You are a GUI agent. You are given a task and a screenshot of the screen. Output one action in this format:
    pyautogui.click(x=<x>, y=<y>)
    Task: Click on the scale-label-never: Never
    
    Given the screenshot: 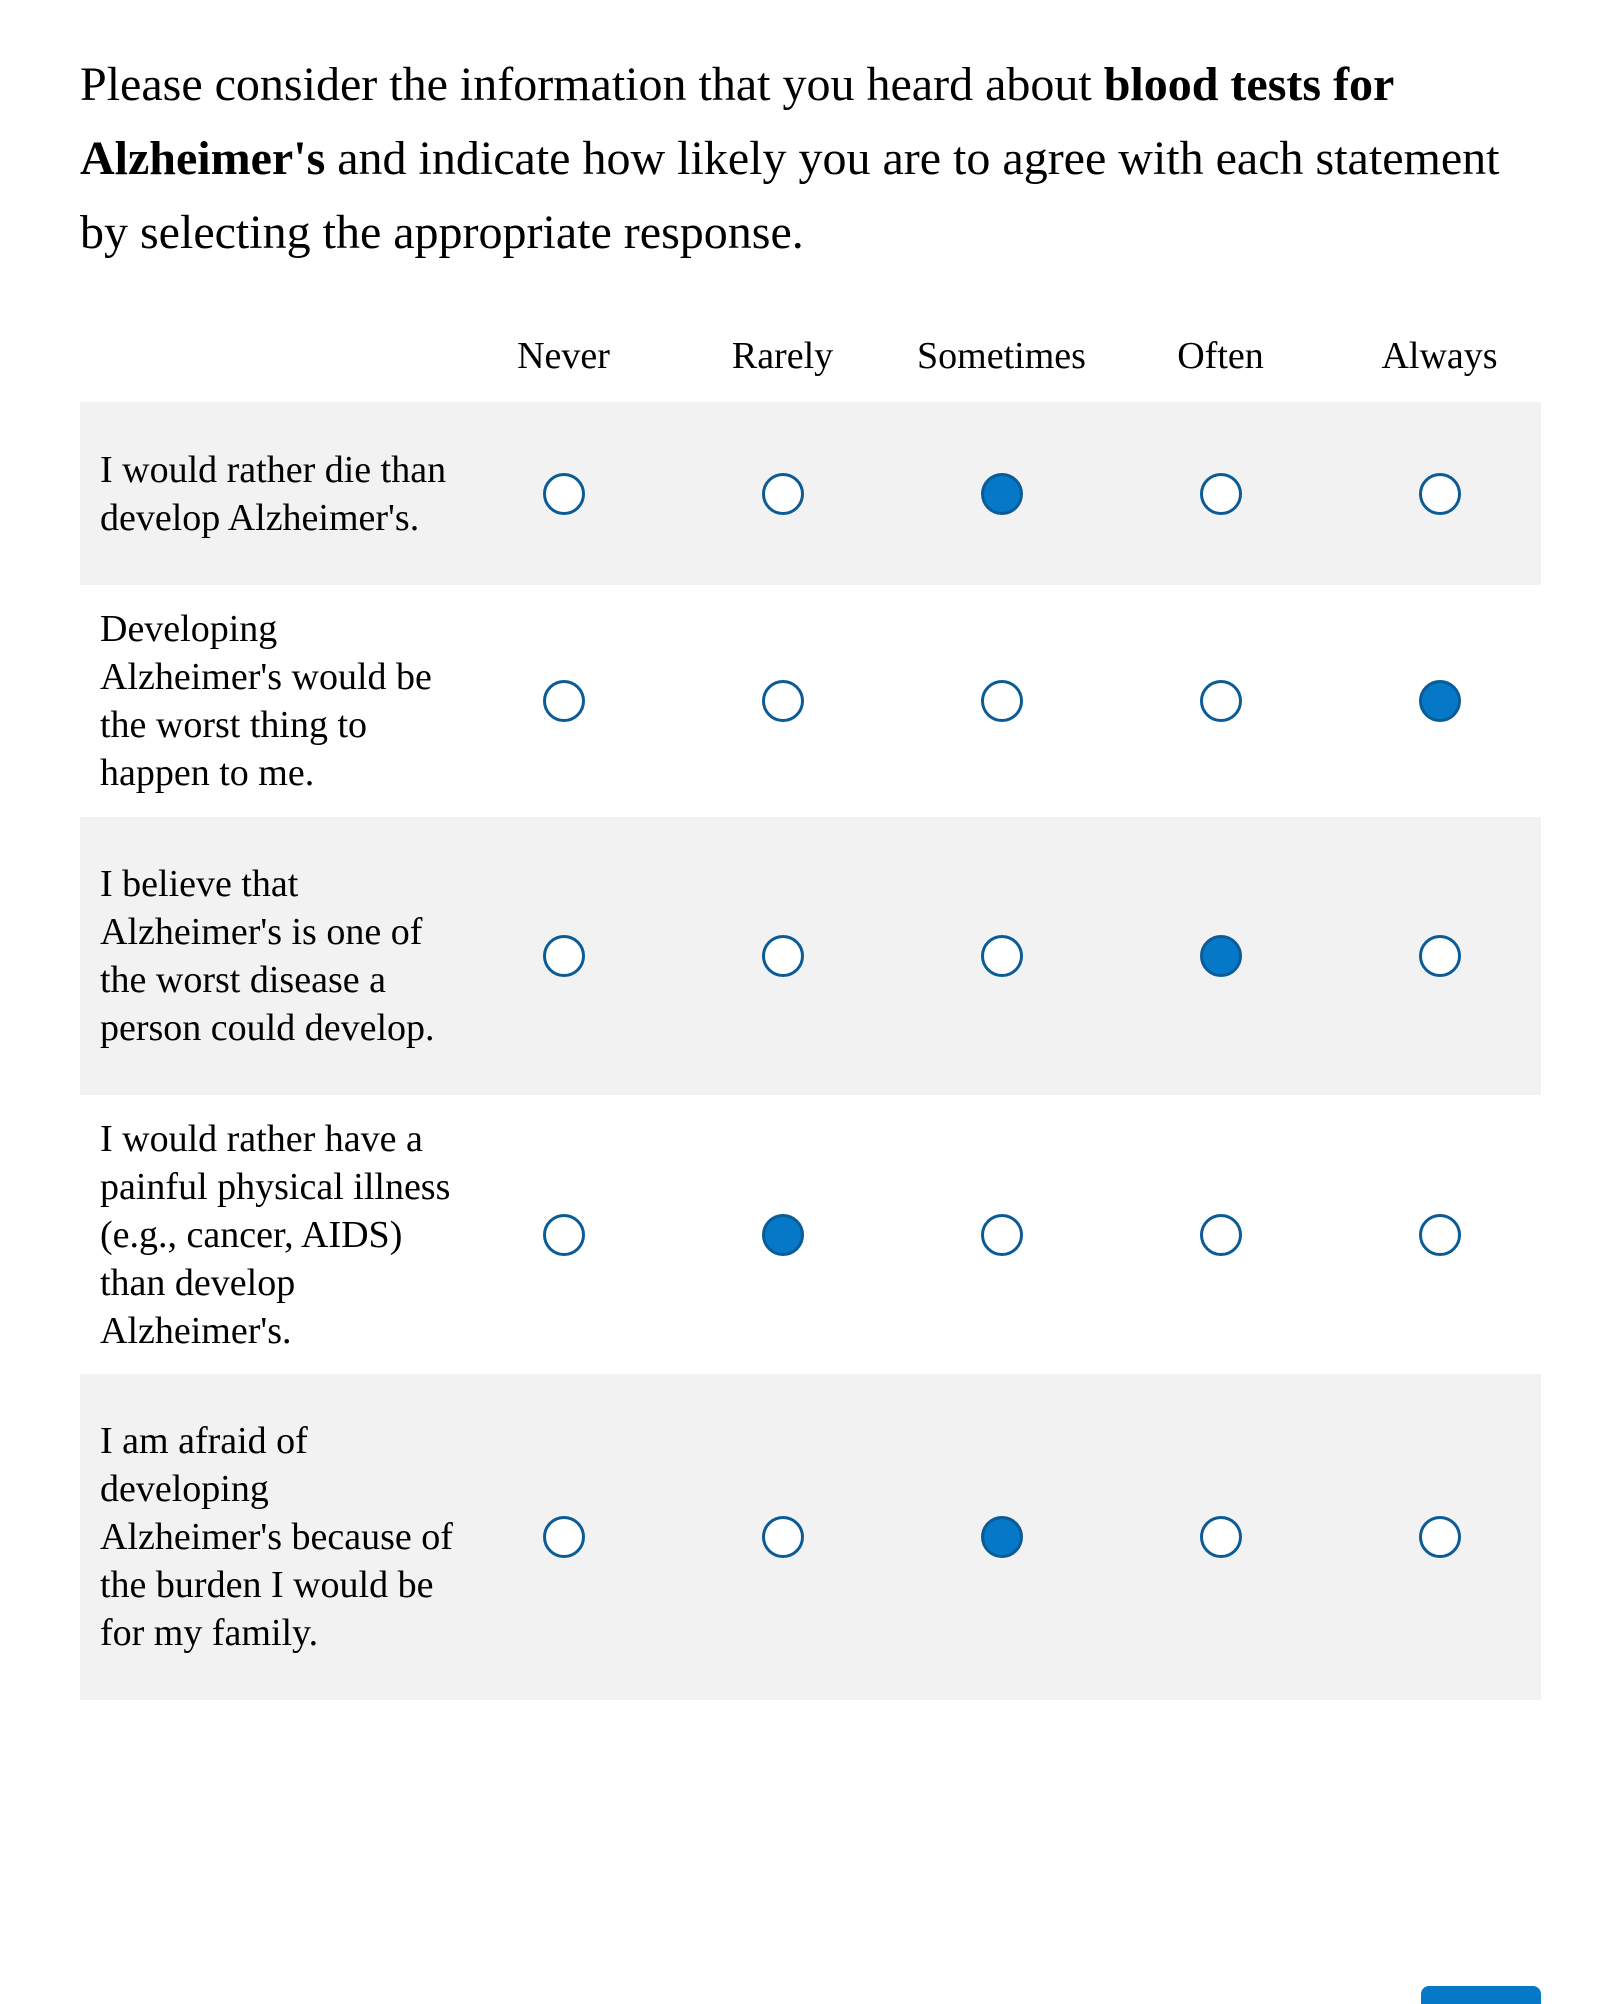 What is the action you would take?
    pyautogui.click(x=563, y=356)
    